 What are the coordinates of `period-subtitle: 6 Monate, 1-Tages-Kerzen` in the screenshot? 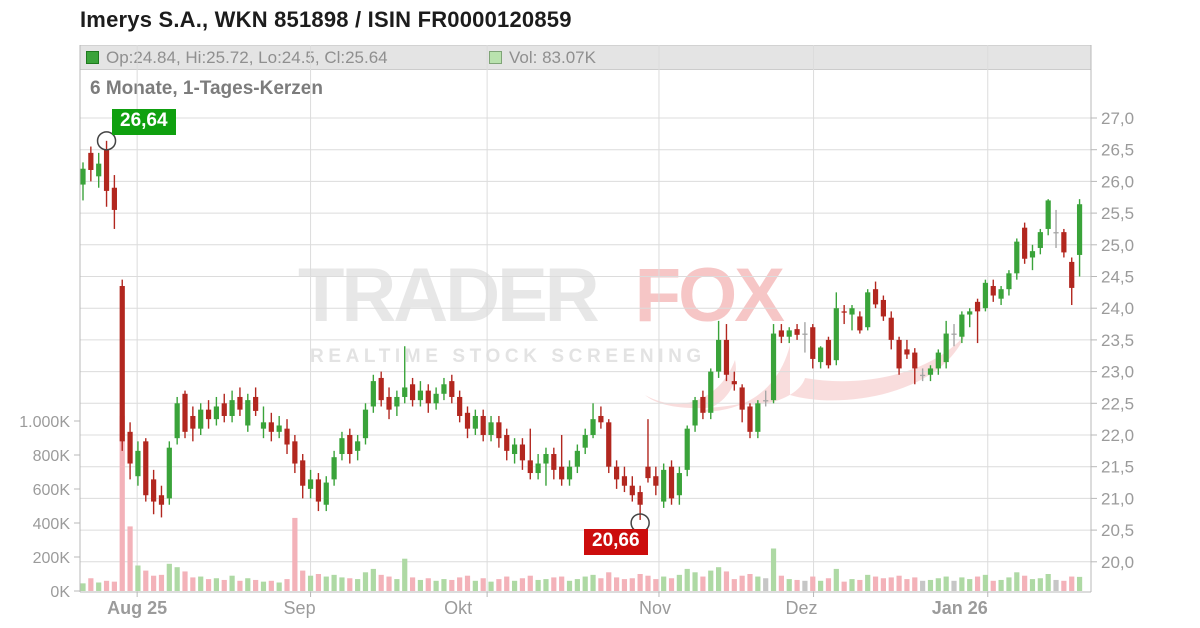 It's located at (206, 88).